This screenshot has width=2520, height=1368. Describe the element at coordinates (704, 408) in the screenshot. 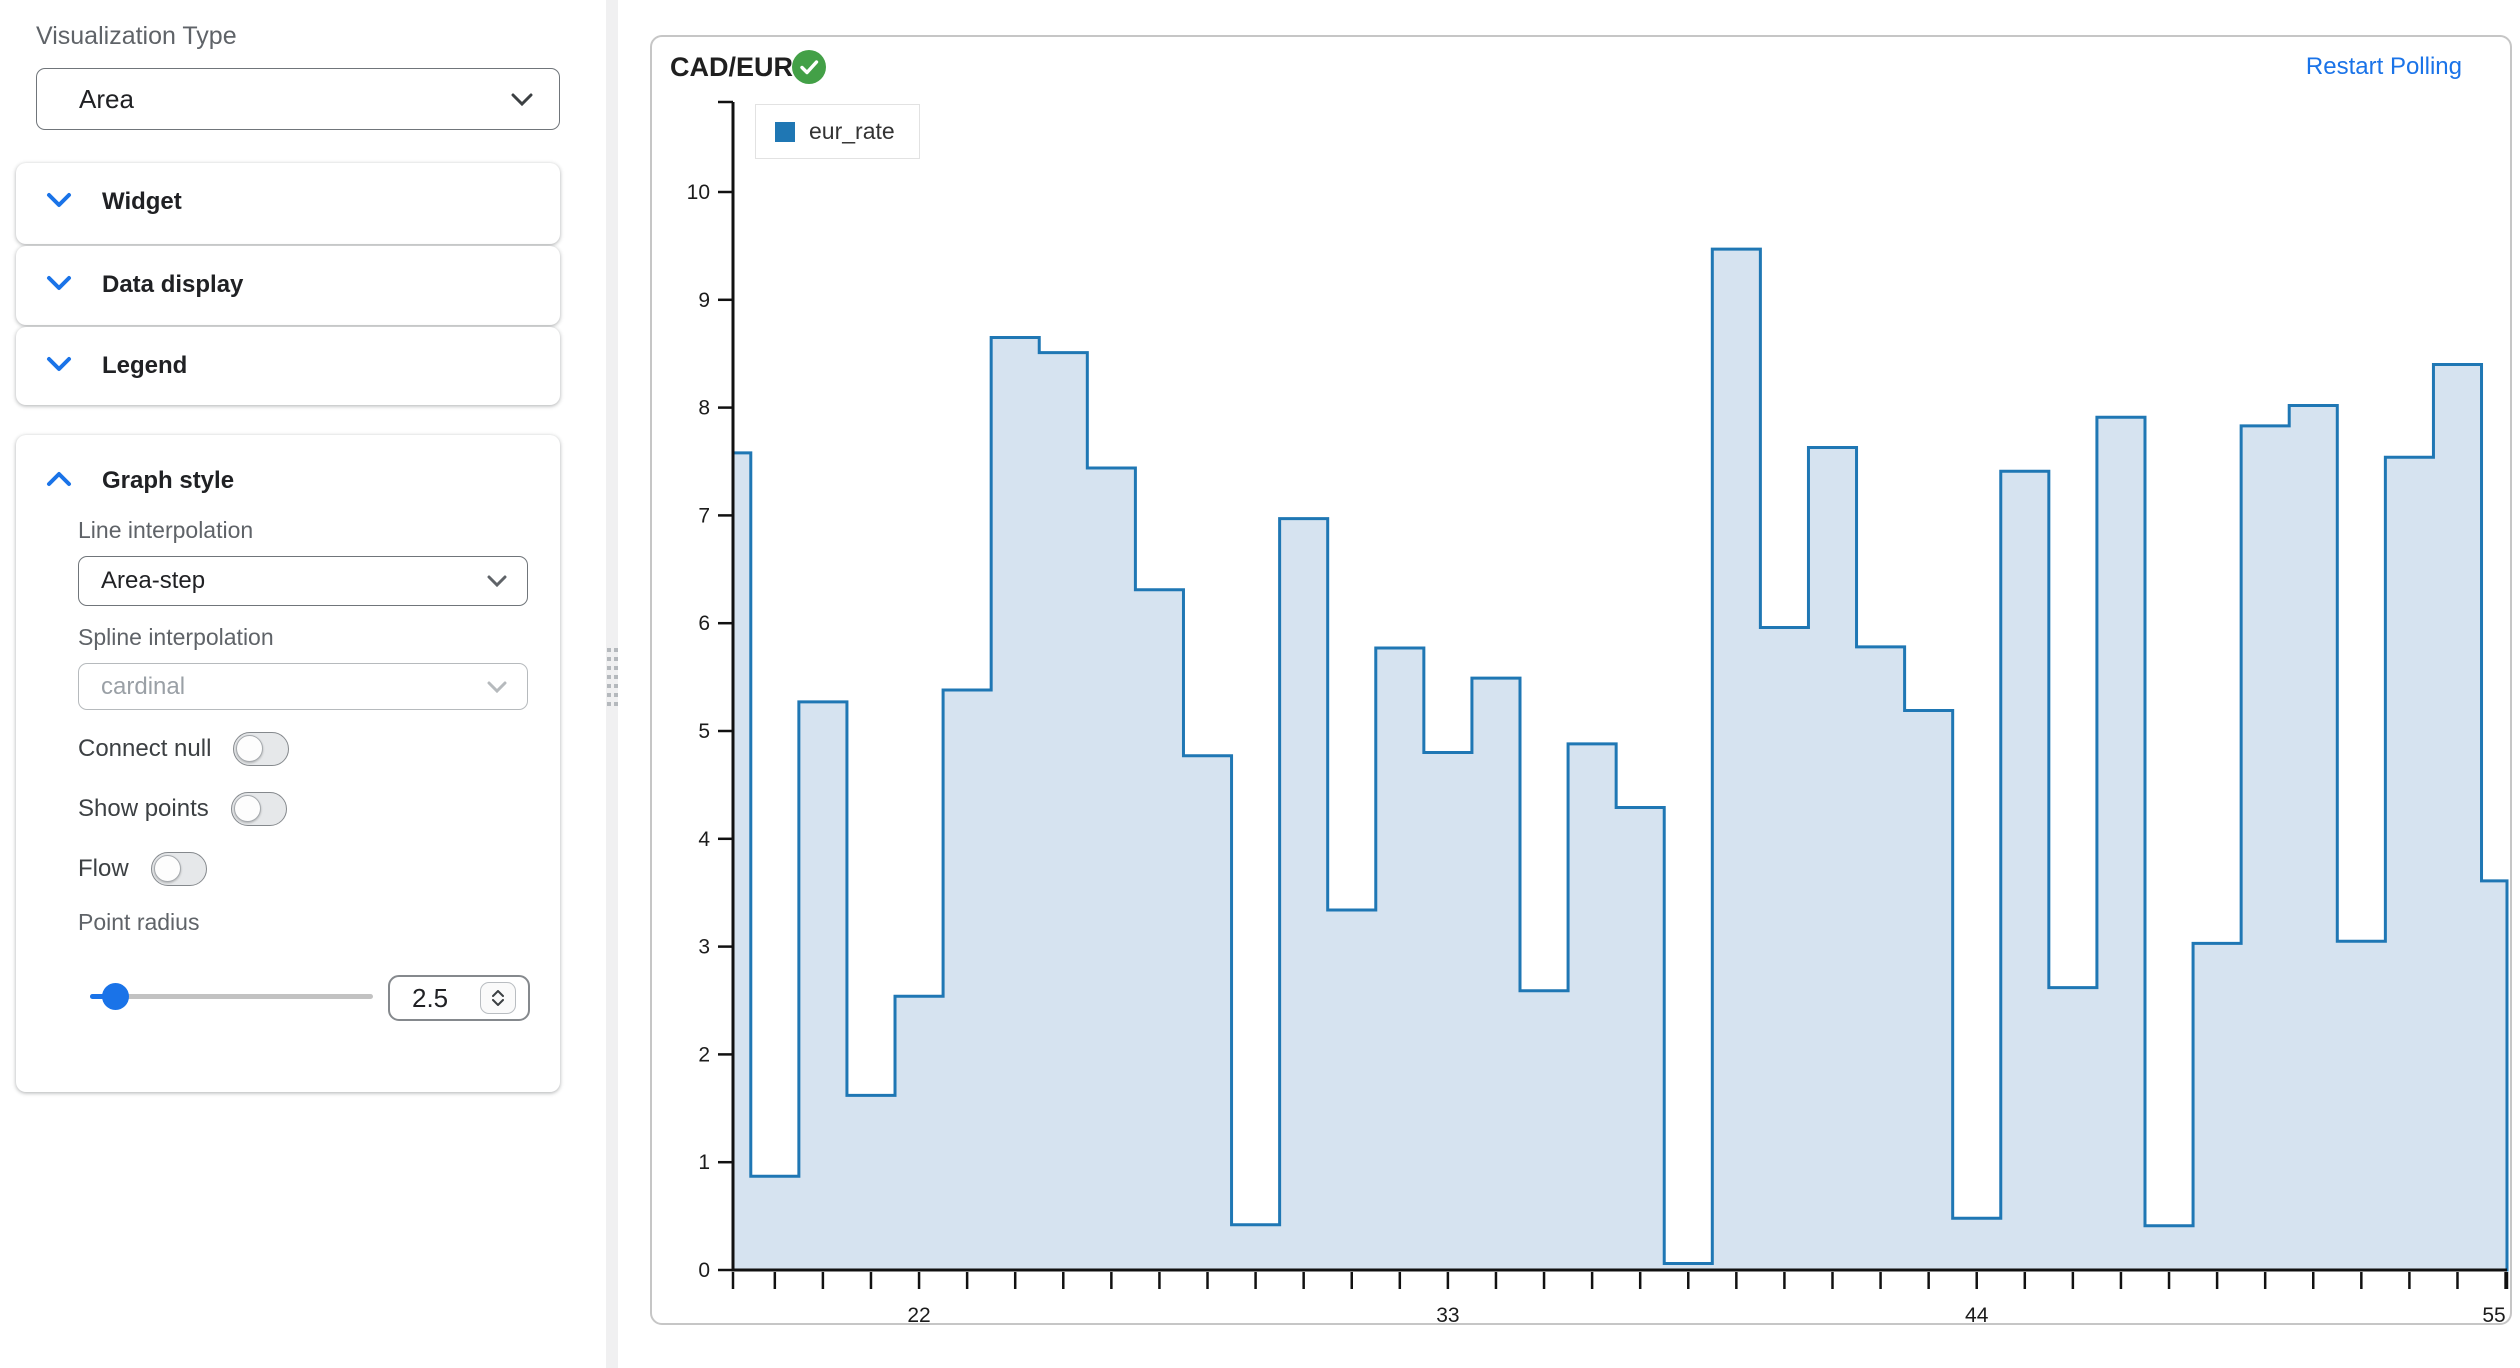

I see `svg-text: 8` at that location.